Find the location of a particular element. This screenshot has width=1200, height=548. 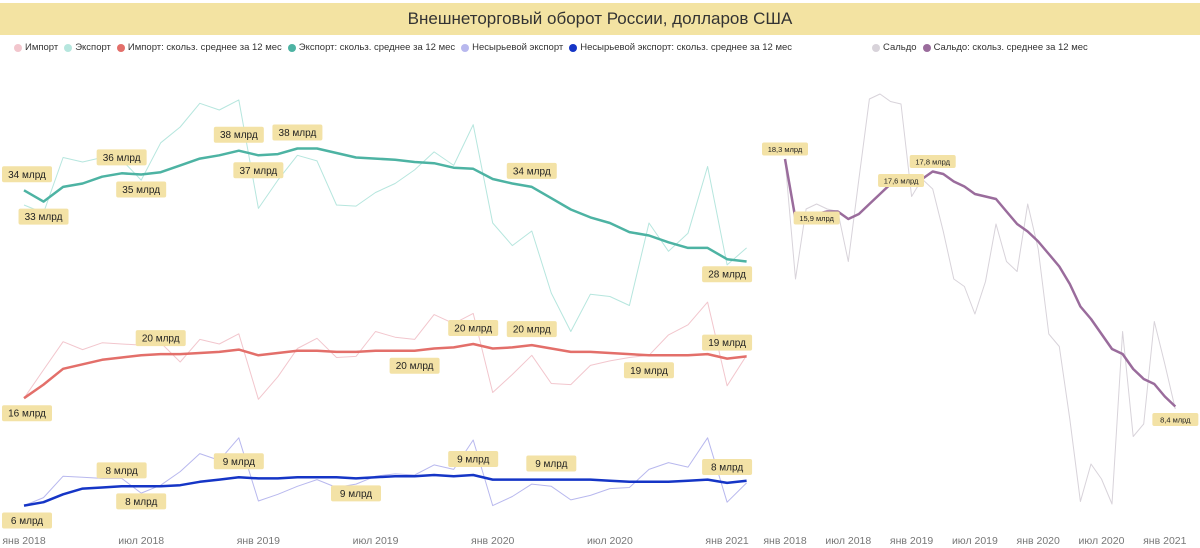

data-label: 19 млрд is located at coordinates (727, 342).